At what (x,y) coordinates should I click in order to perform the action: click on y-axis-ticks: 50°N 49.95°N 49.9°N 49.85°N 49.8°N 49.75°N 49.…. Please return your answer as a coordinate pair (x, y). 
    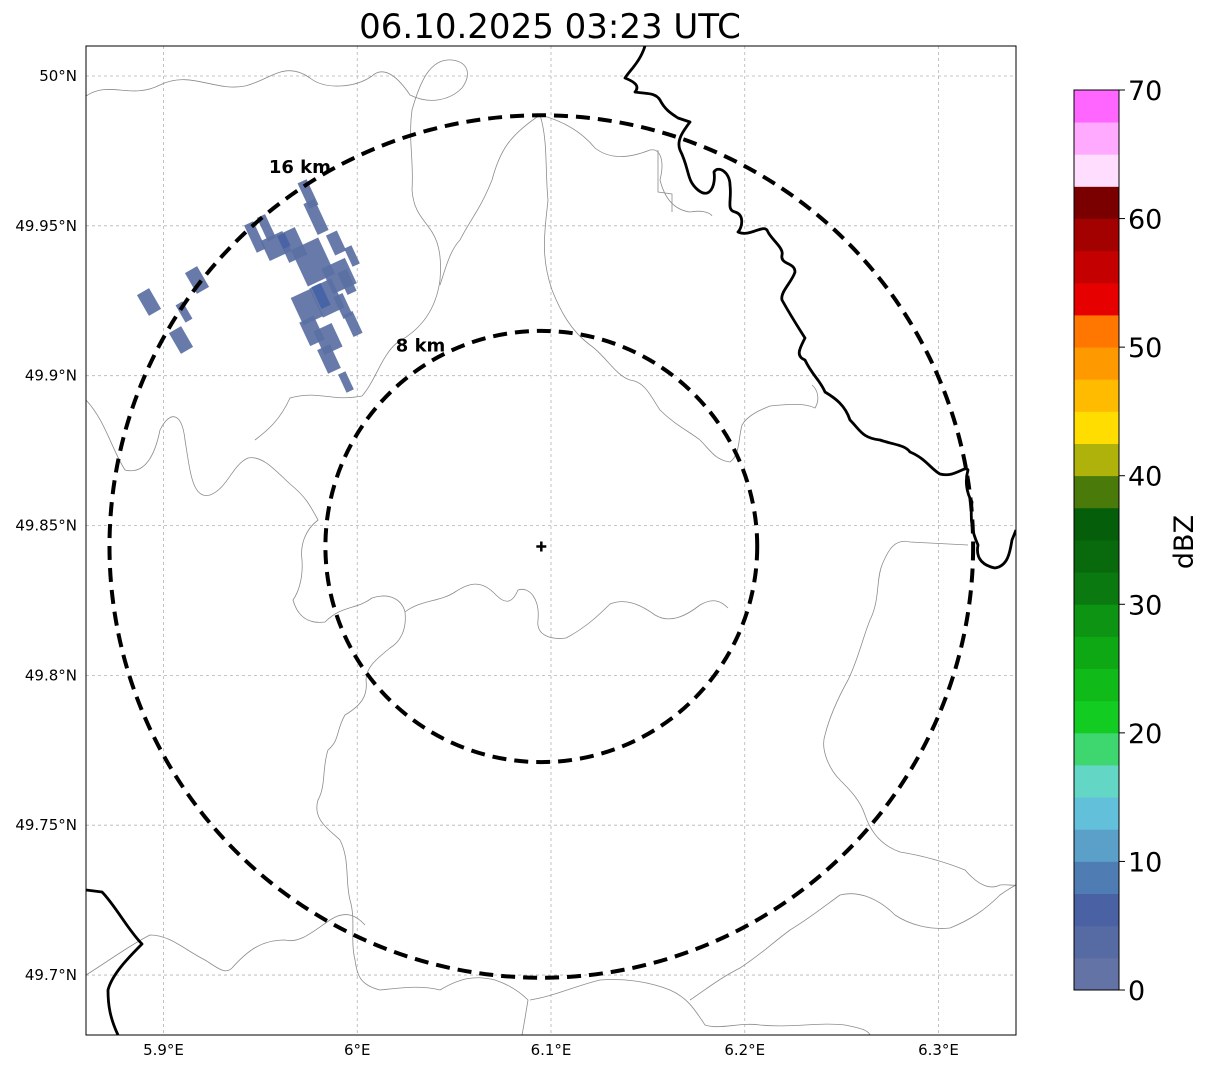
    Looking at the image, I should click on (46, 525).